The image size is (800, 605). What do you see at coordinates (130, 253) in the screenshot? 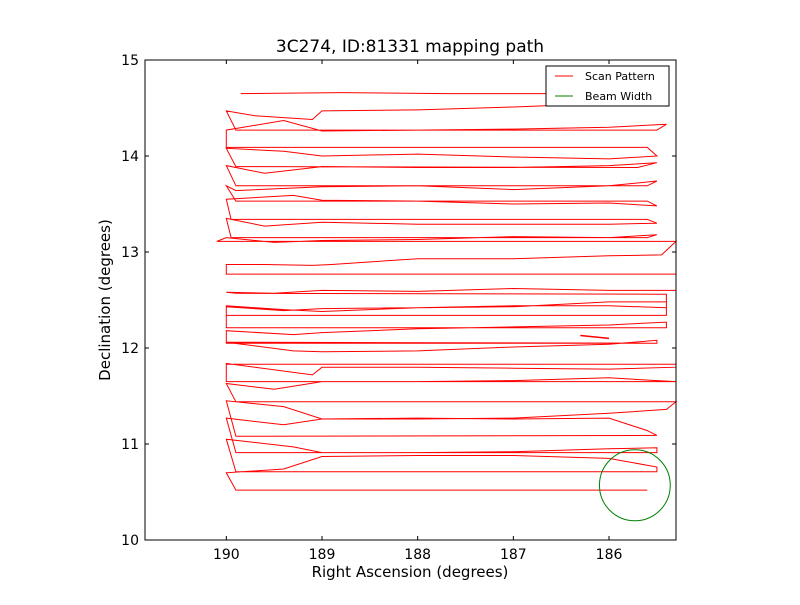
I see `y-tick-label: 13` at bounding box center [130, 253].